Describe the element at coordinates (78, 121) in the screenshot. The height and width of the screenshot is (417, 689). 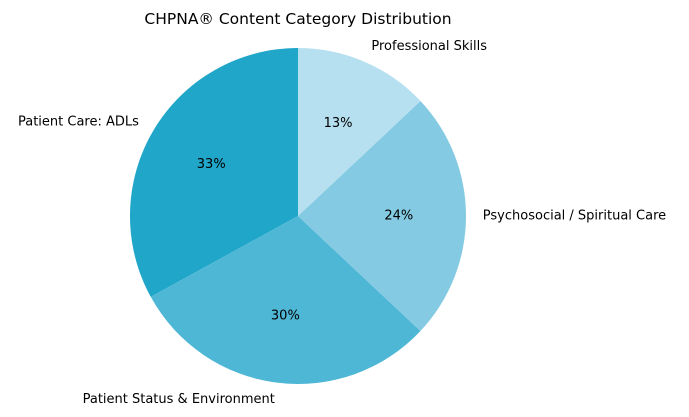
I see `slice-label-patient-care-adls: Patient Care: ADLs` at that location.